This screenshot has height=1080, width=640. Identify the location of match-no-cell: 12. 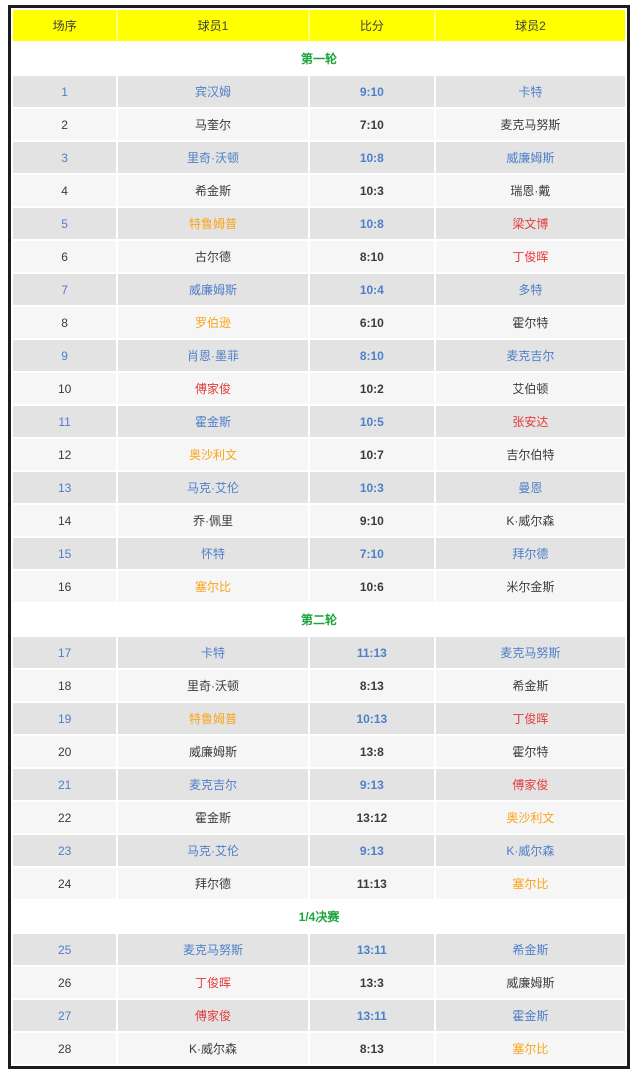
(66, 455).